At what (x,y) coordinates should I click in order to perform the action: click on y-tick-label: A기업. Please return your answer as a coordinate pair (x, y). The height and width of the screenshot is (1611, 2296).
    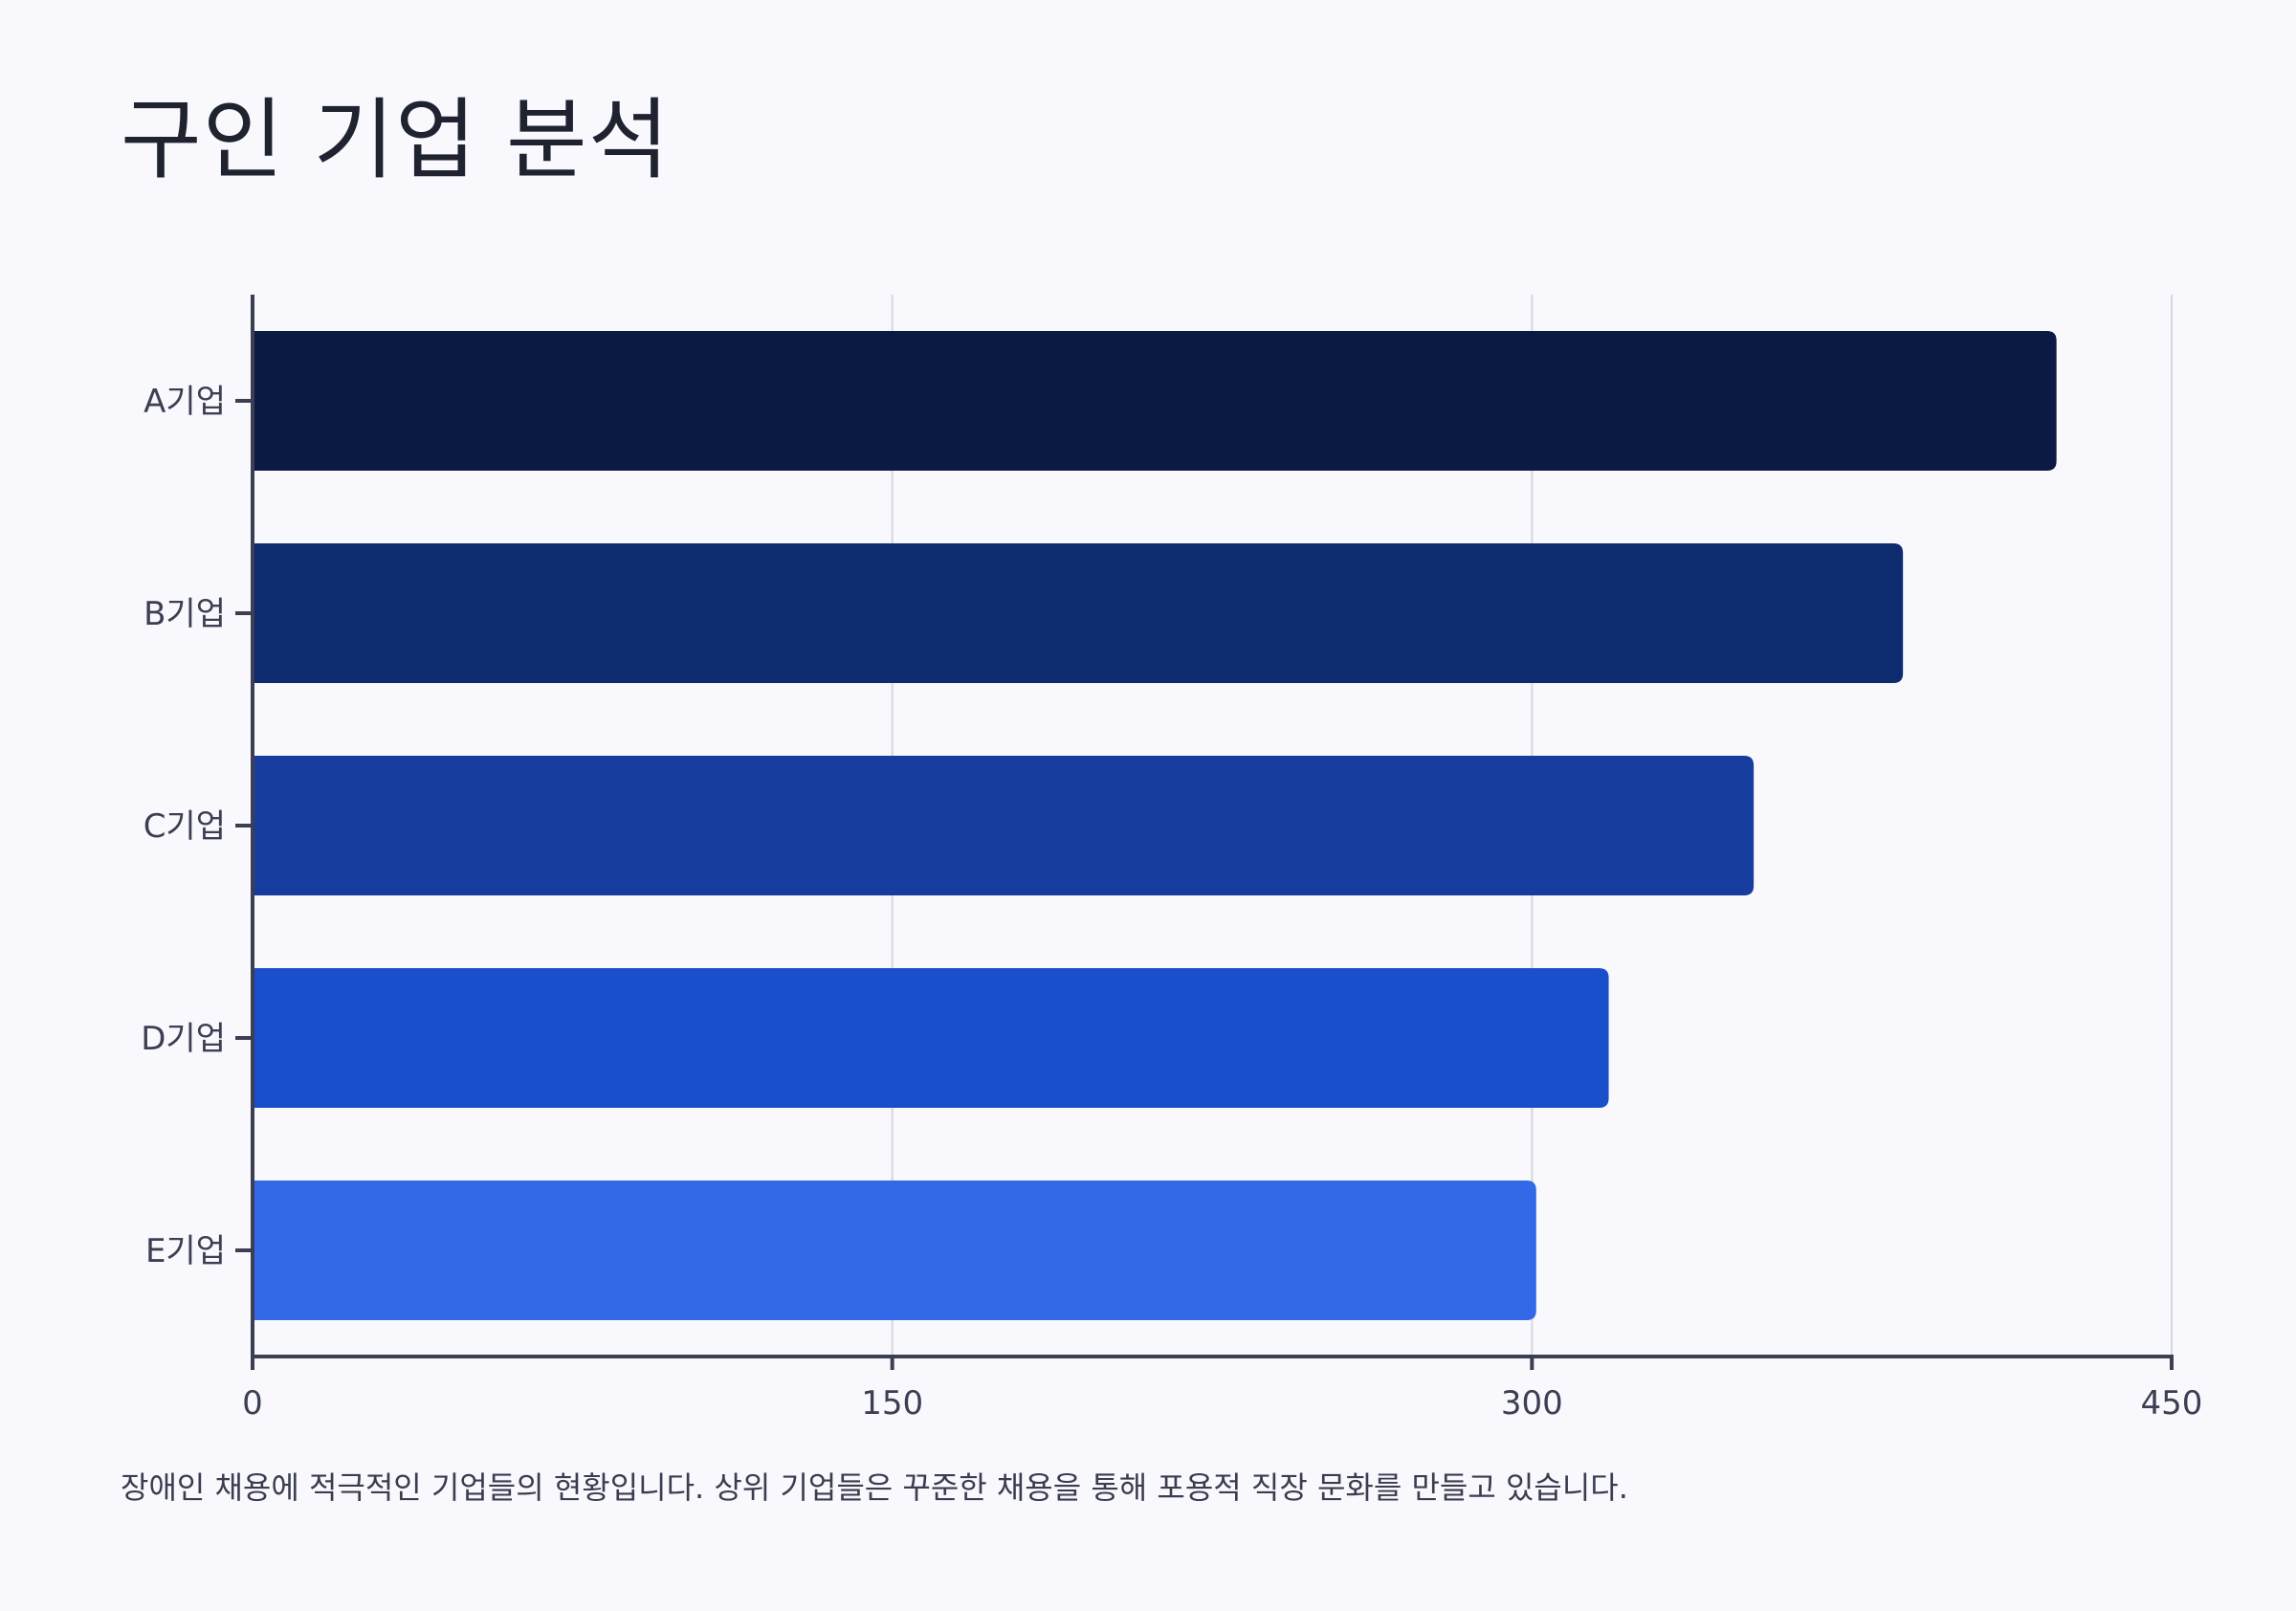
    Looking at the image, I should click on (185, 402).